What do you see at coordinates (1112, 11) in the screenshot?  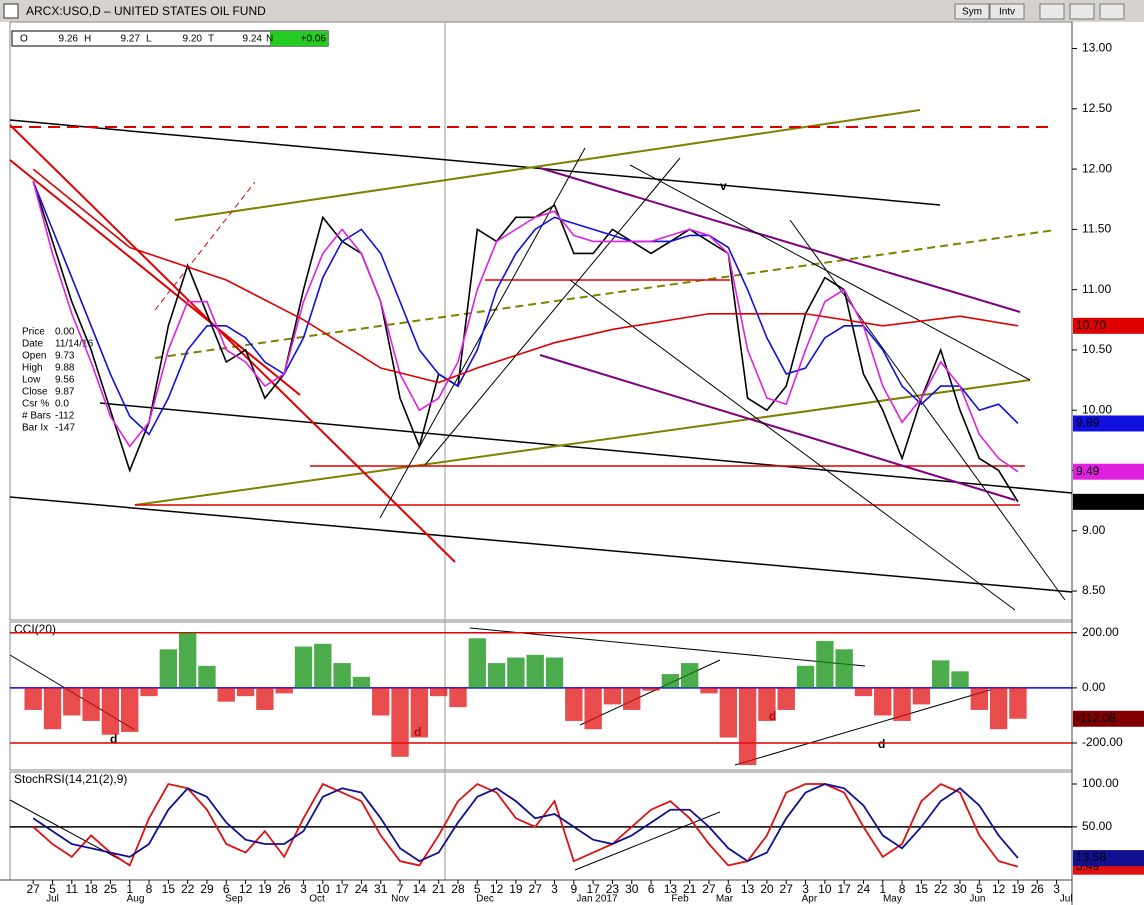 I see `close-button` at bounding box center [1112, 11].